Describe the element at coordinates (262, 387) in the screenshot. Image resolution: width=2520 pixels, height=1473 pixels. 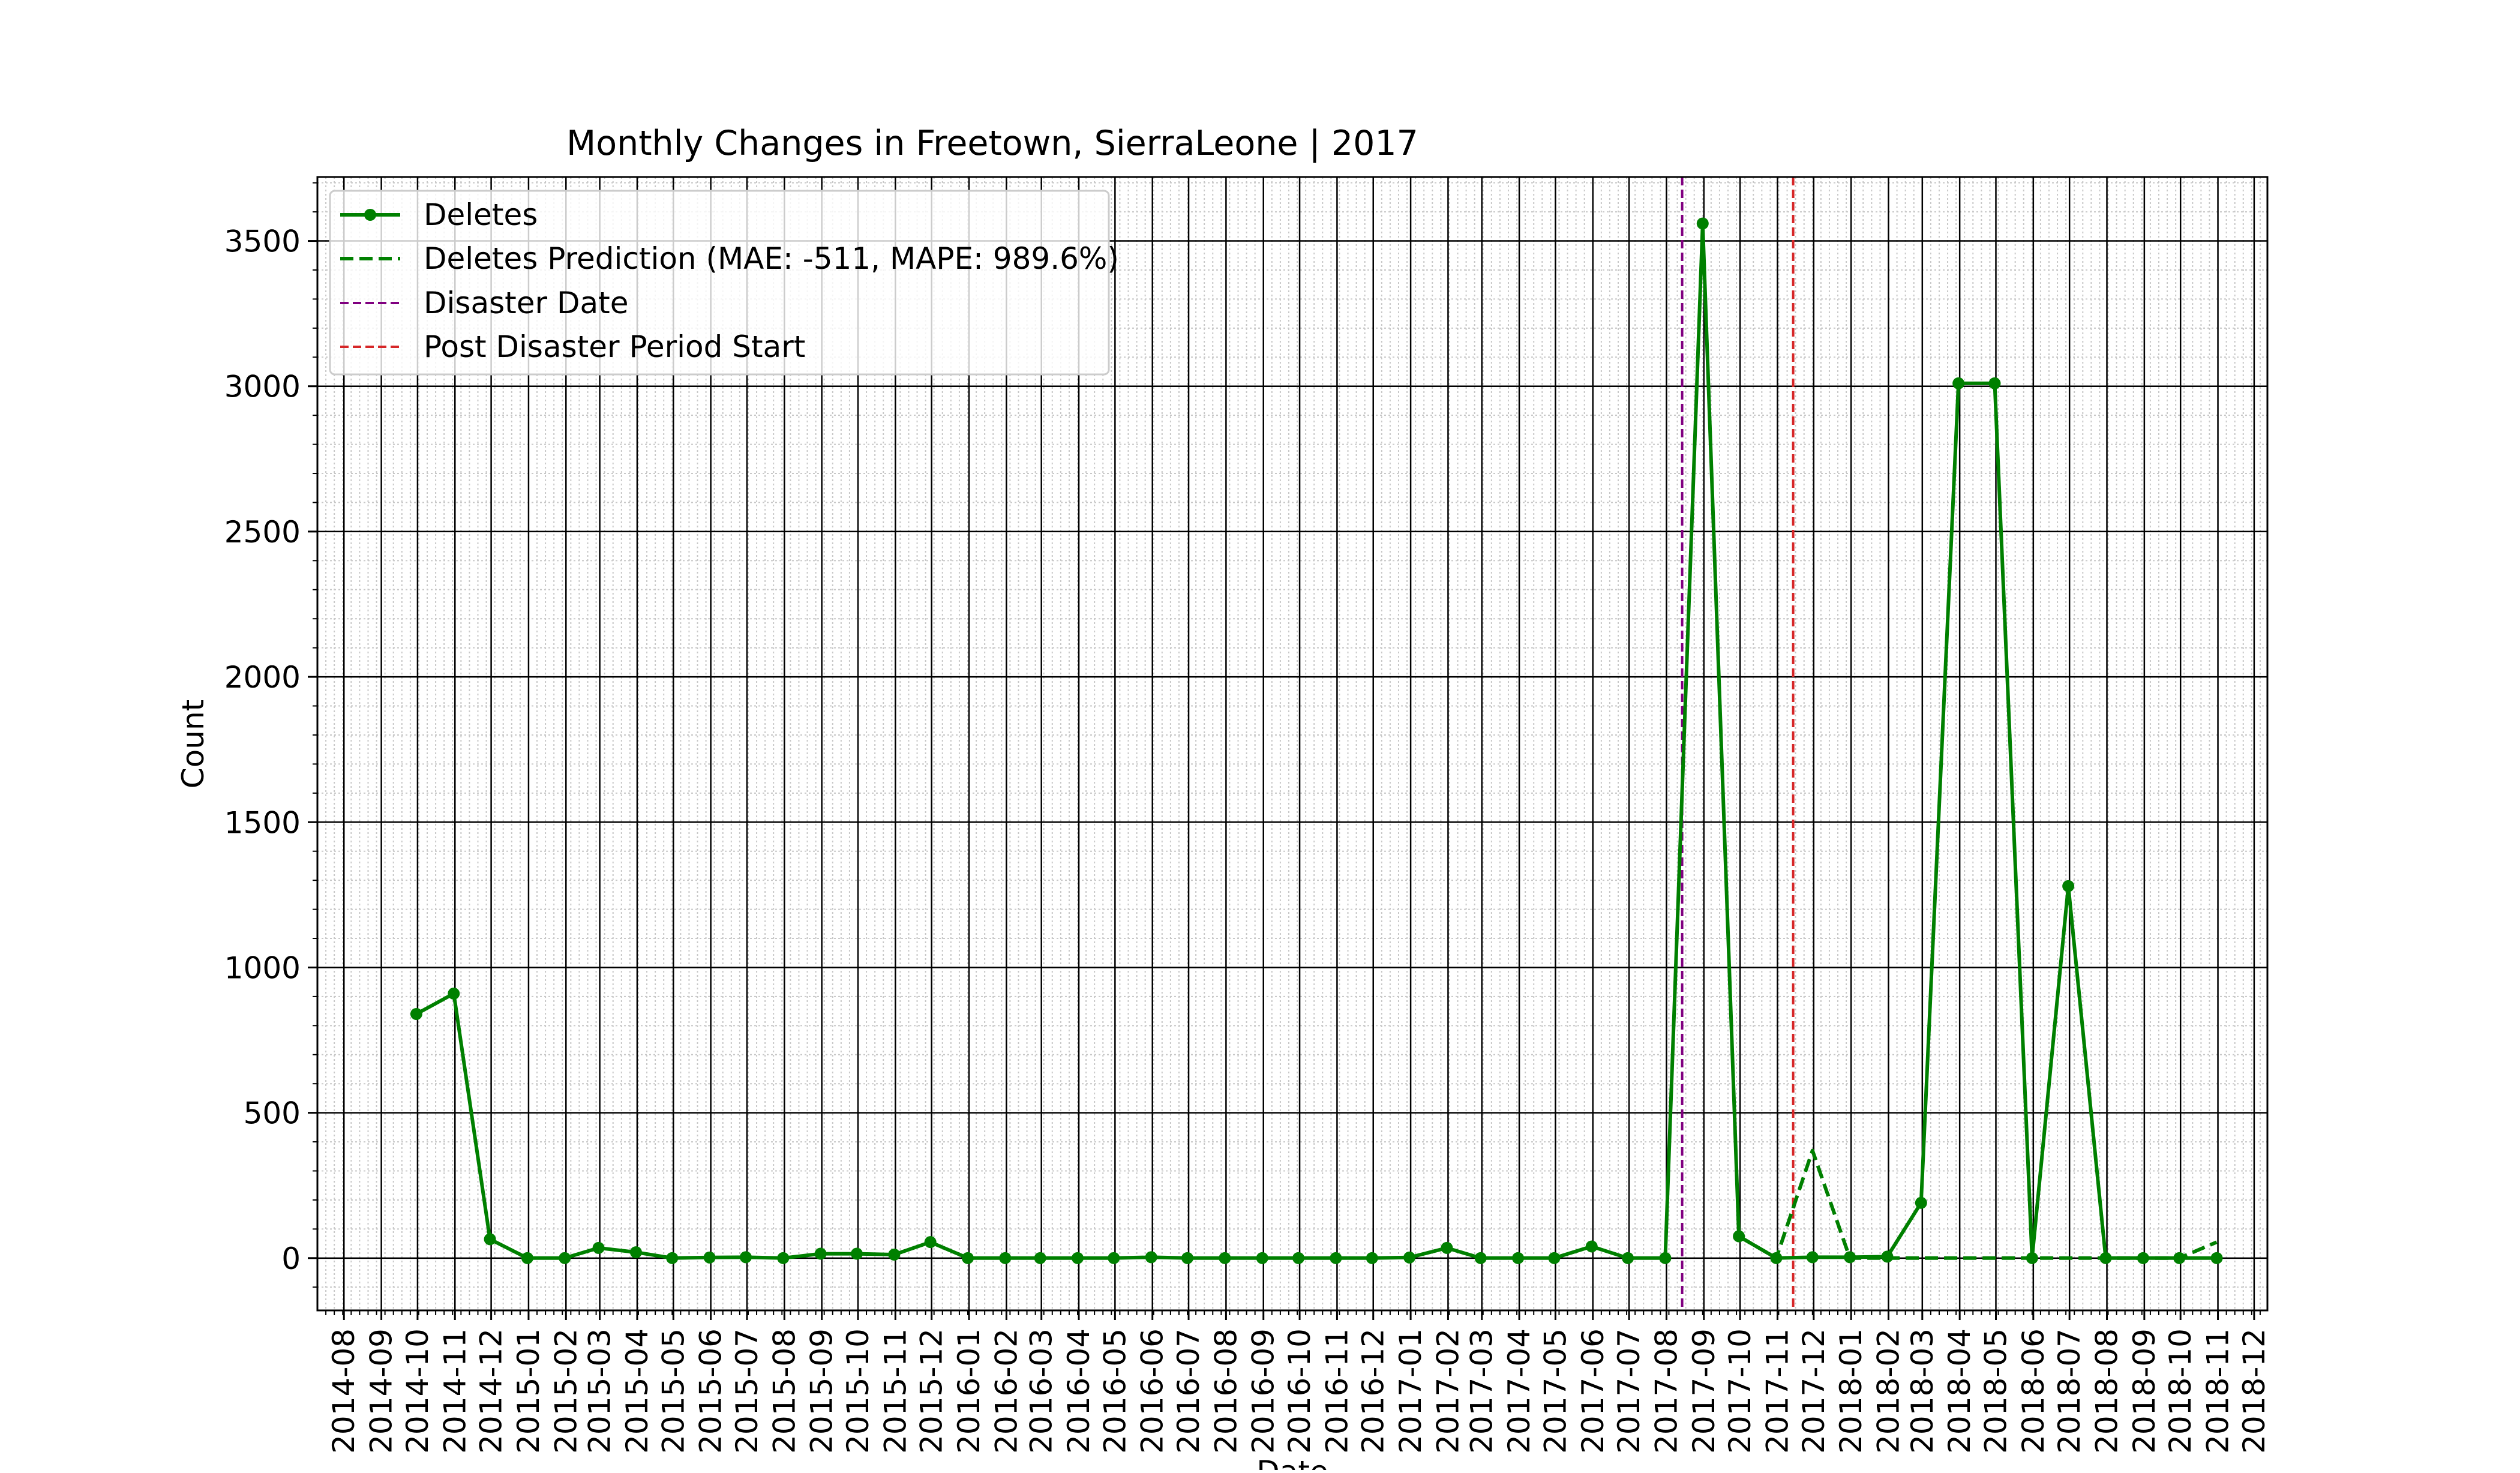
I see `y-tick-label: 3000` at that location.